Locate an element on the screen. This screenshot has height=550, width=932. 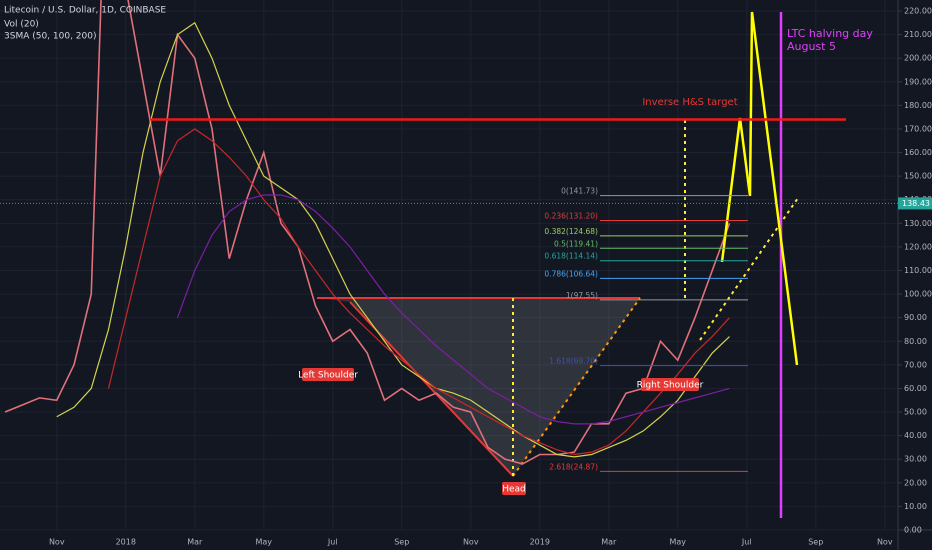
halving-label: LTC halving day is located at coordinates (830, 33).